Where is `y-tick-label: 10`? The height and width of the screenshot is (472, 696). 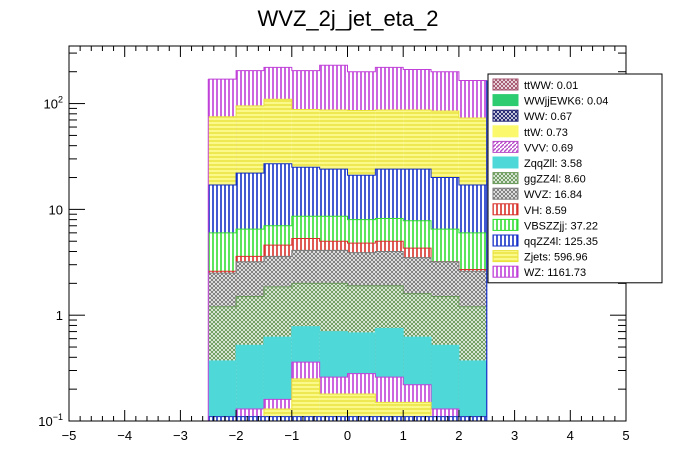 y-tick-label: 10 is located at coordinates (56, 209).